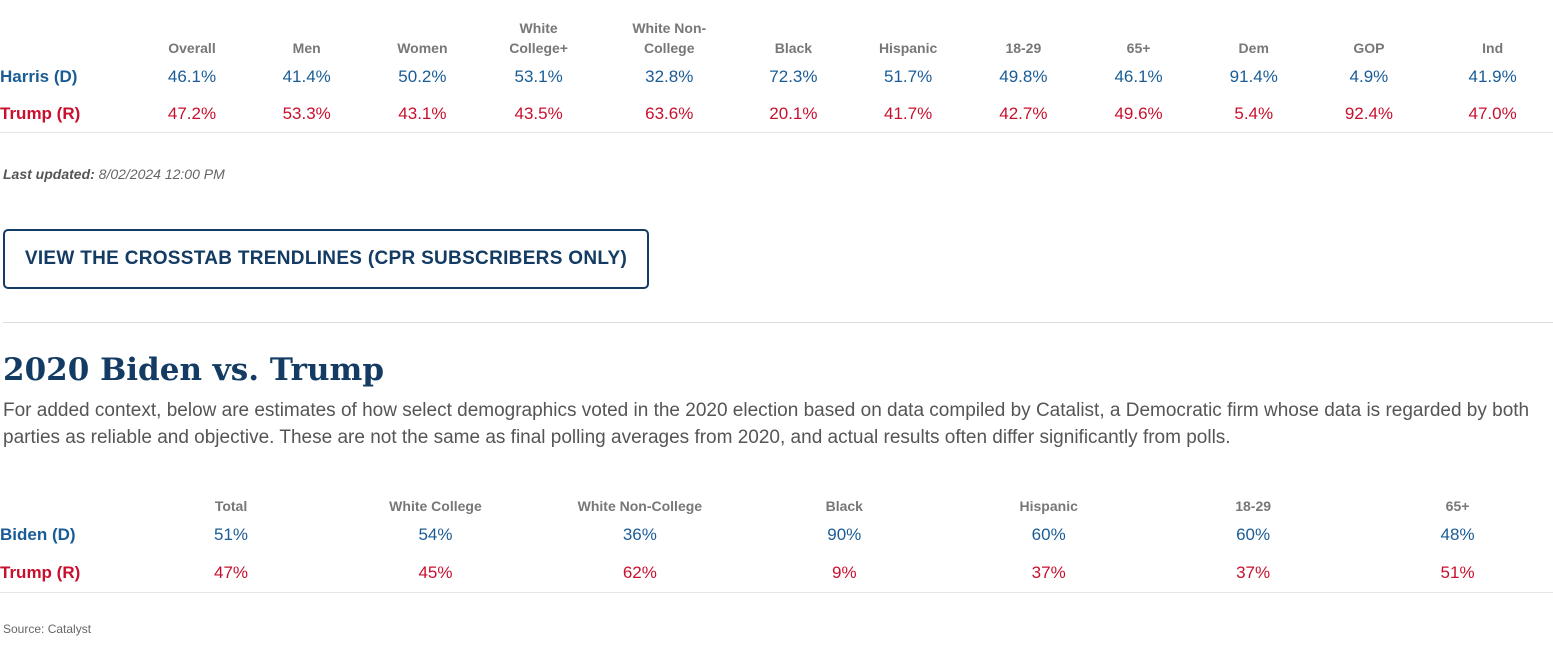 This screenshot has width=1553, height=645. What do you see at coordinates (49, 174) in the screenshot?
I see `last-updated-label: Last updated:` at bounding box center [49, 174].